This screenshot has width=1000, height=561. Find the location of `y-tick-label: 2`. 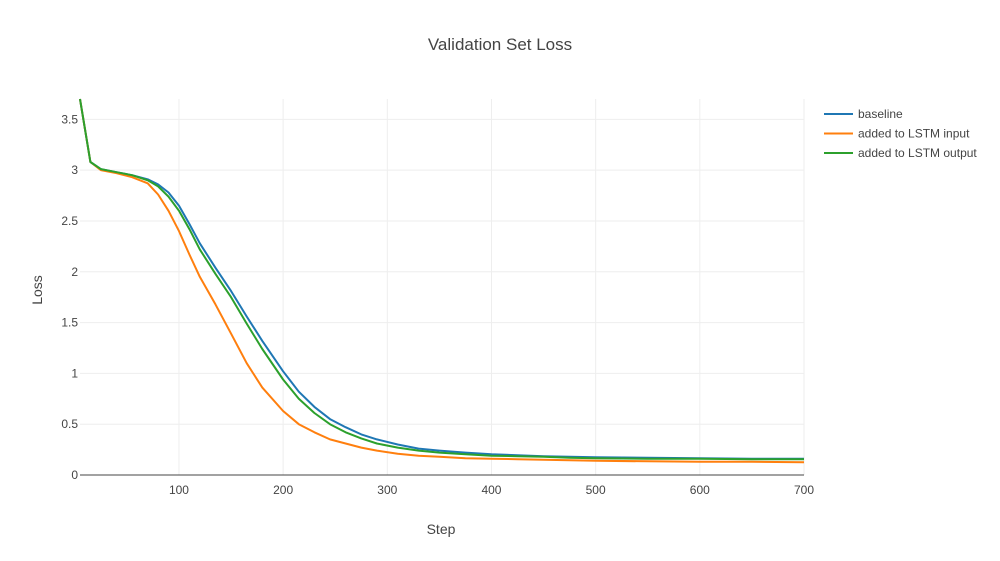

y-tick-label: 2 is located at coordinates (74, 272).